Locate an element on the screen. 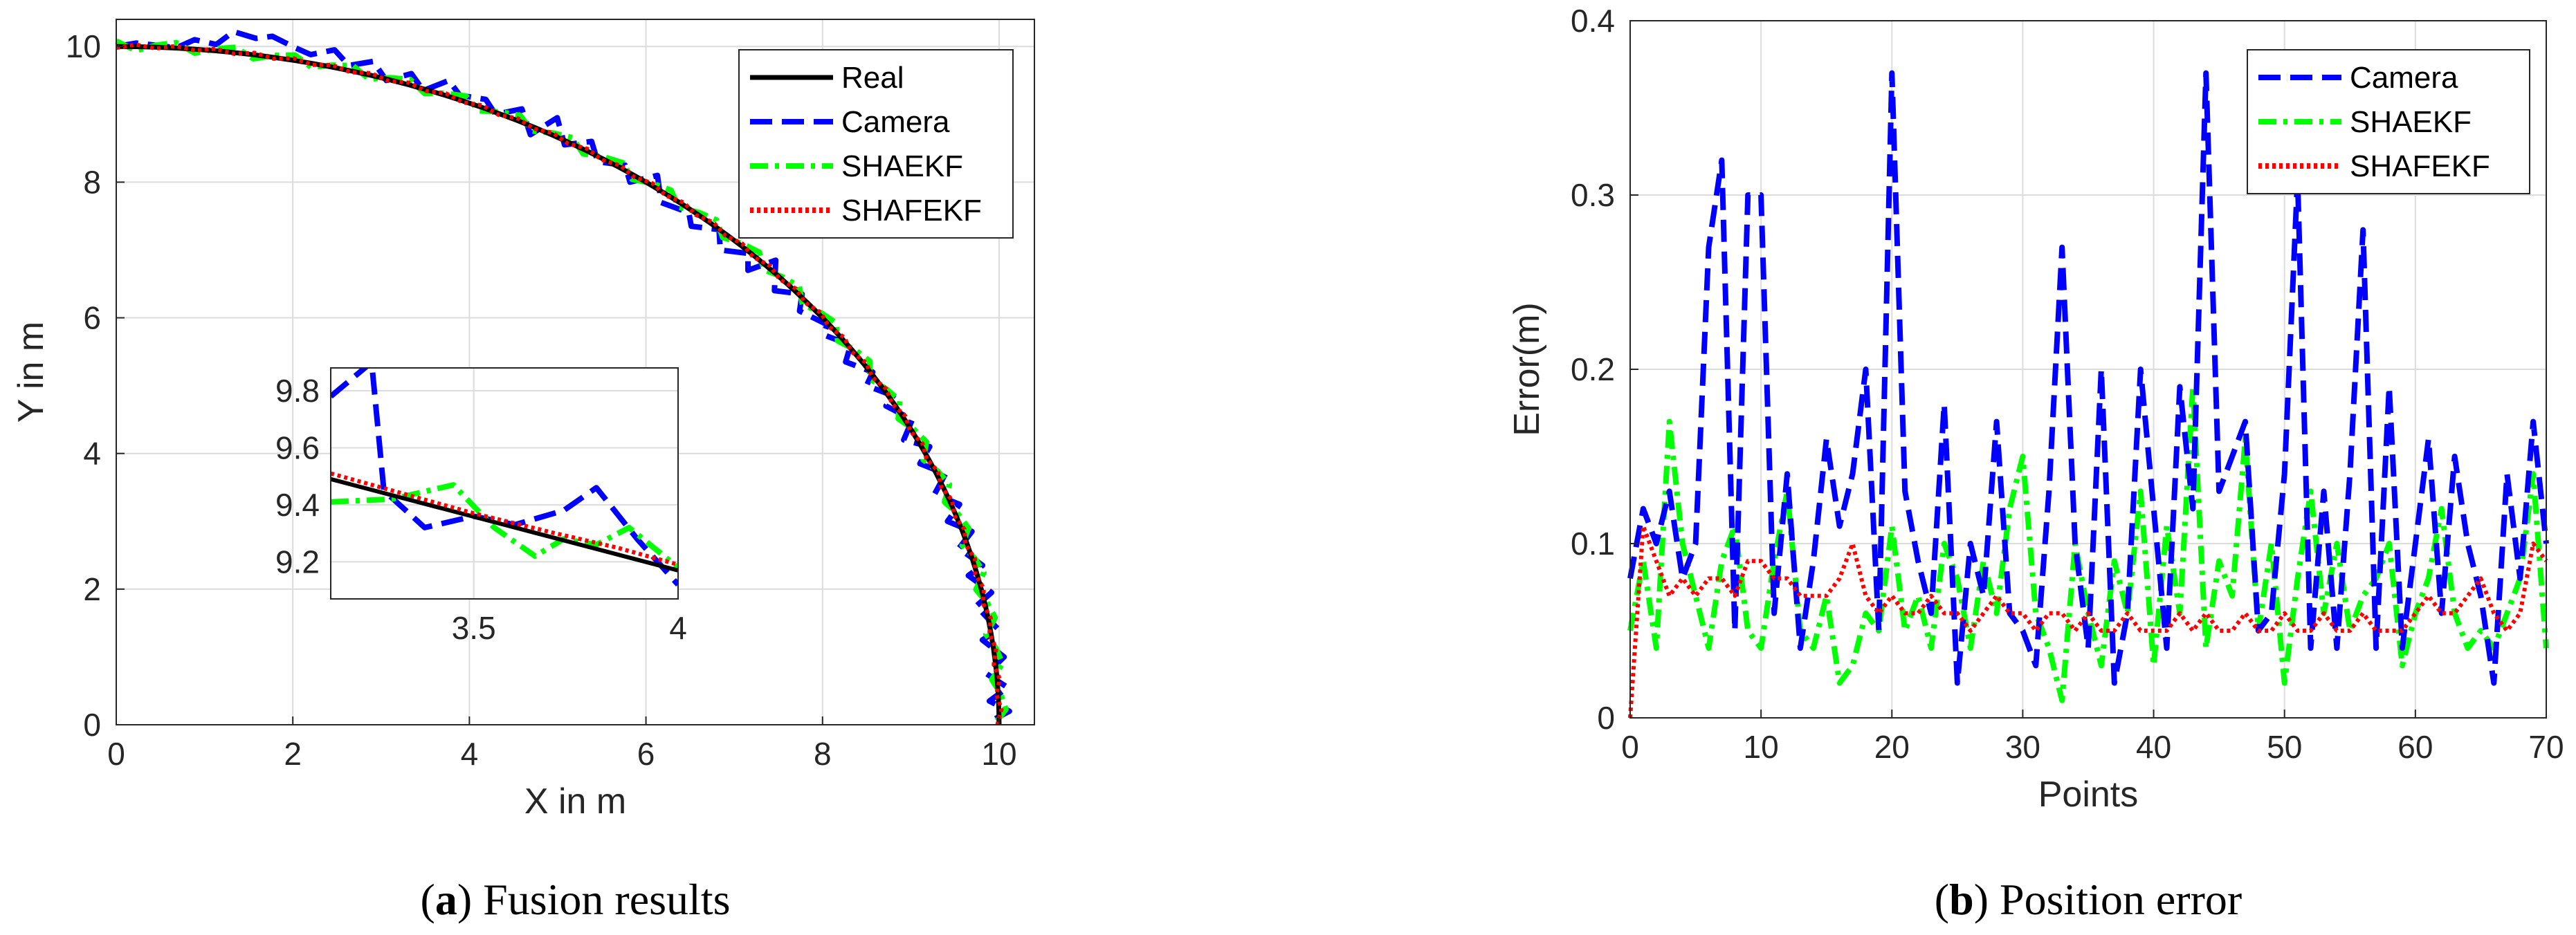  caption-b-label: b is located at coordinates (1962, 899).